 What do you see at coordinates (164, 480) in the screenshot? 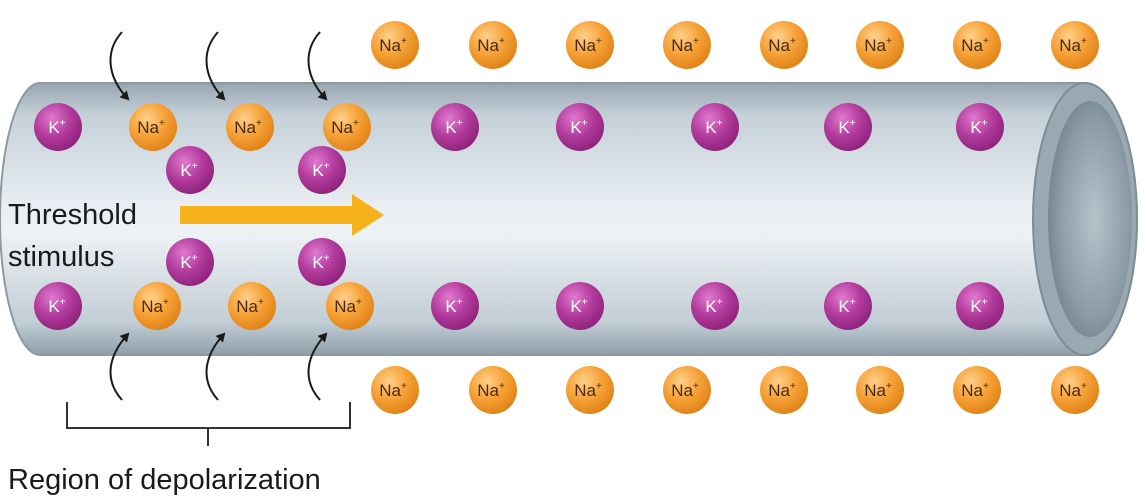
I see `region-label: Region of depolarization` at bounding box center [164, 480].